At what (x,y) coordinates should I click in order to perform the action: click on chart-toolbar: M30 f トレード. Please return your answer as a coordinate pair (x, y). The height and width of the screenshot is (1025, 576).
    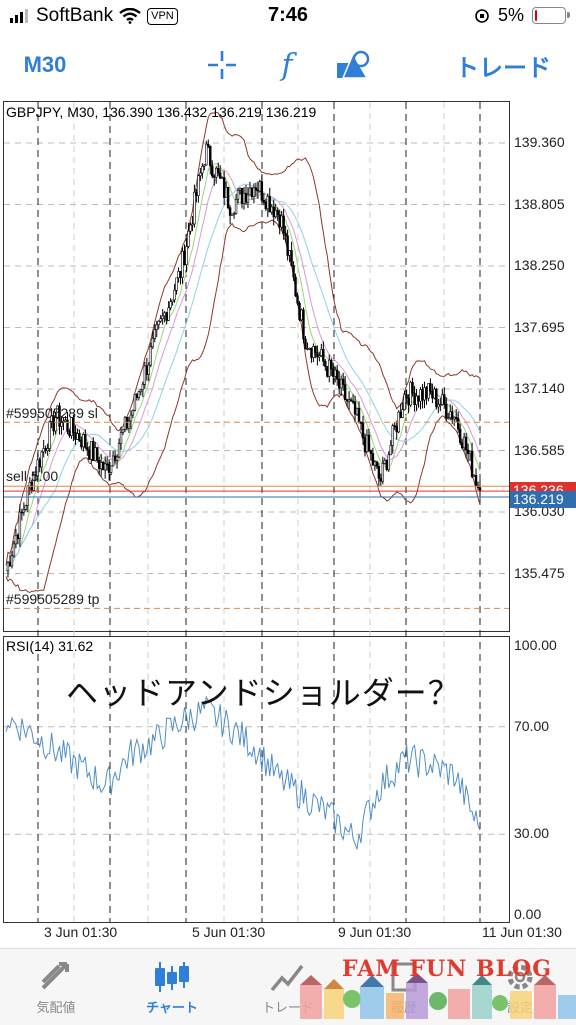
    Looking at the image, I should click on (288, 65).